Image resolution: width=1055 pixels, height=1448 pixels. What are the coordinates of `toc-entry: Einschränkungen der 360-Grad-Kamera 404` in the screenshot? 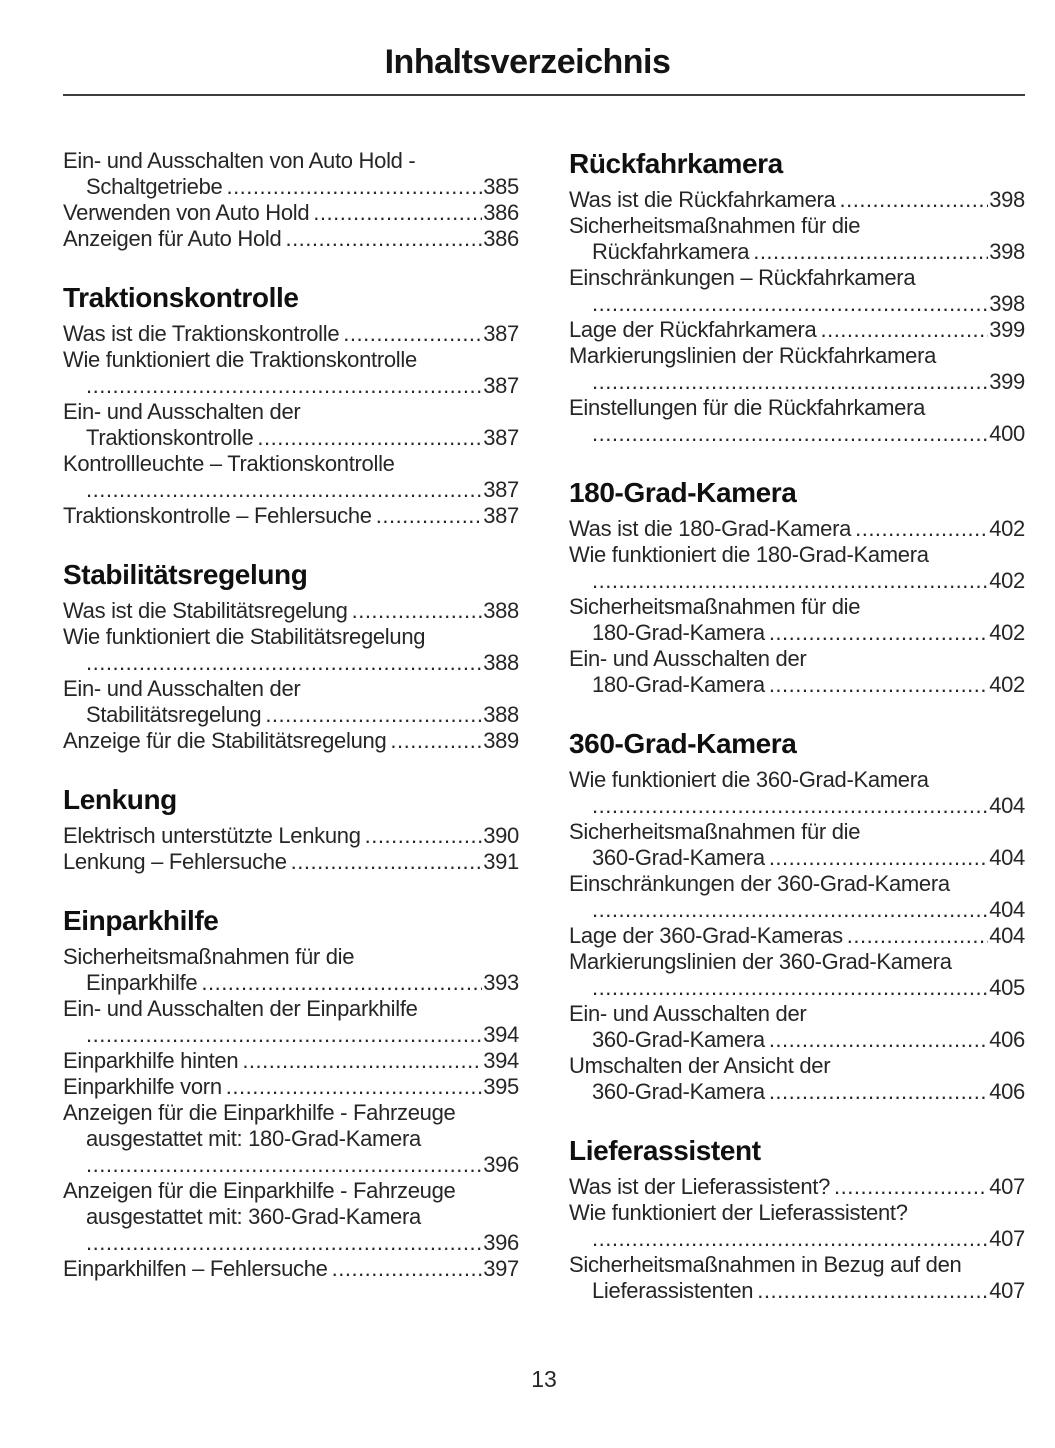 It's located at (797, 897).